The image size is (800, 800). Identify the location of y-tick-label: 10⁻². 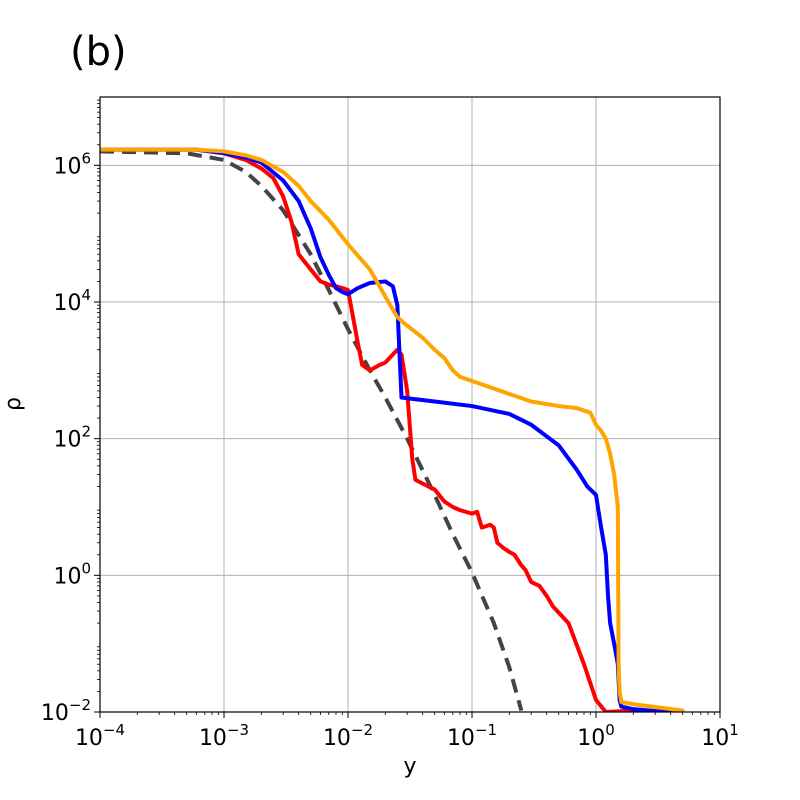
(66, 711).